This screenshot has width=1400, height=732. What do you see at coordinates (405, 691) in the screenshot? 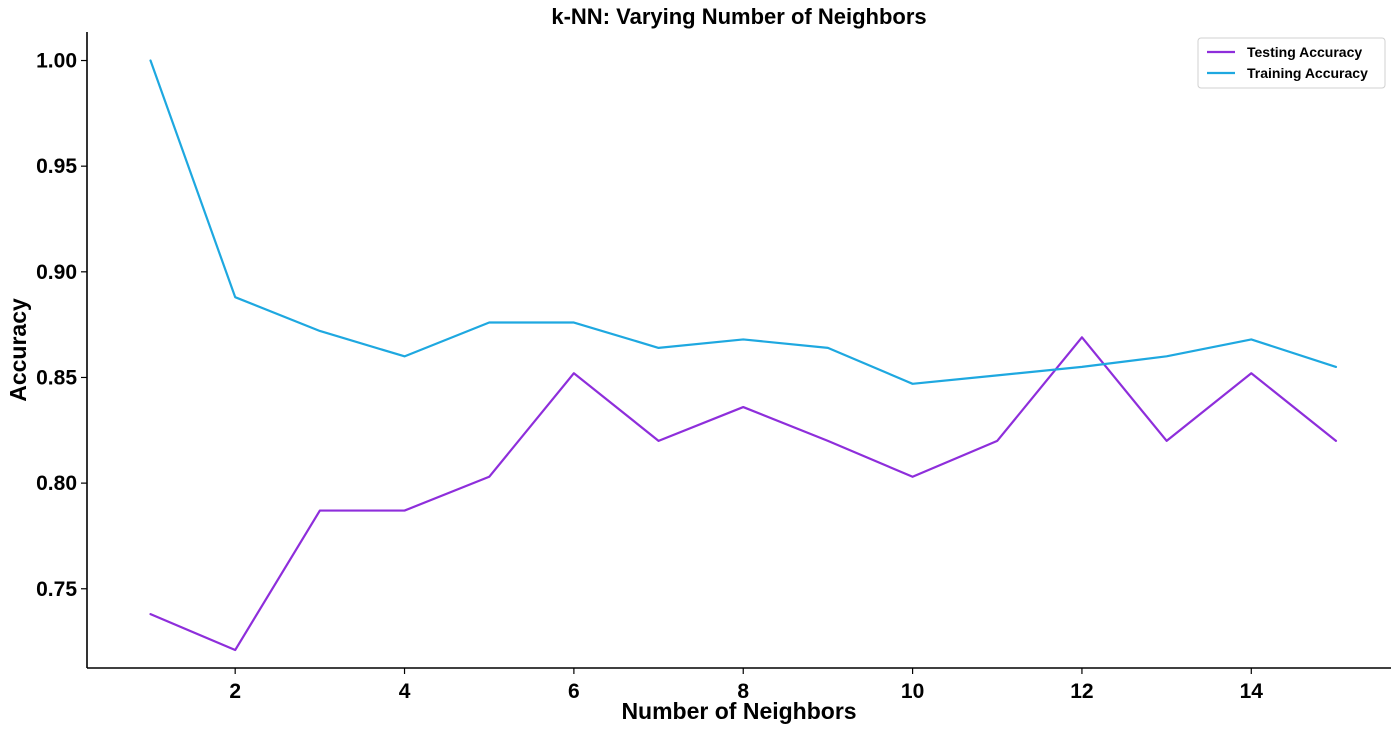
I see `x-tick-label: 4` at bounding box center [405, 691].